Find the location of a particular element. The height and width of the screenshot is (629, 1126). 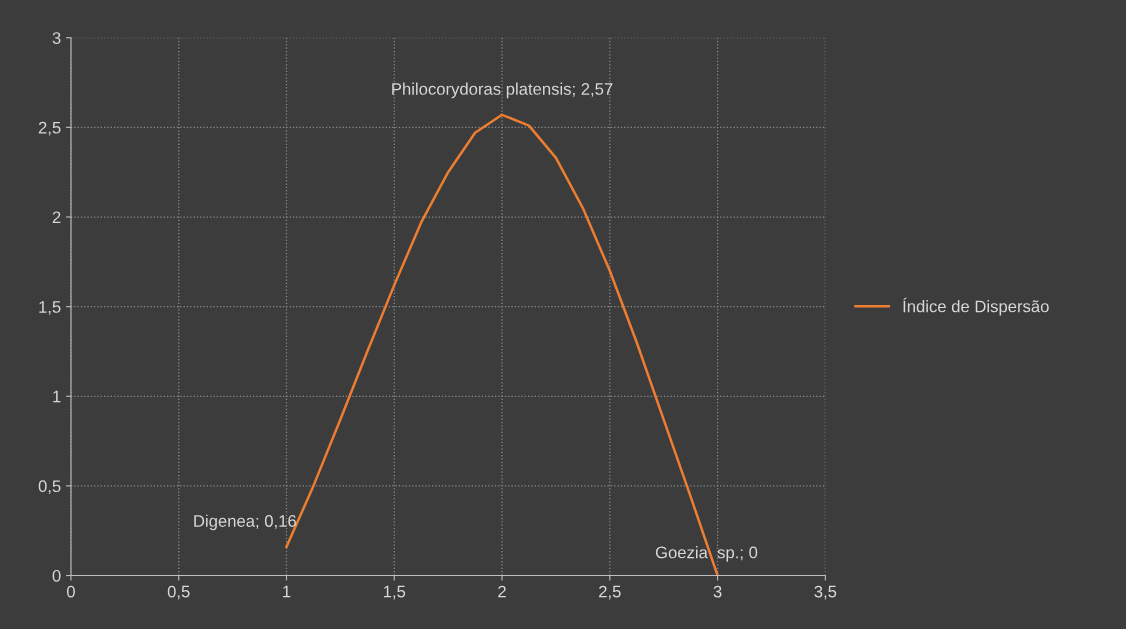

y-tick-label: 0 is located at coordinates (56, 575).